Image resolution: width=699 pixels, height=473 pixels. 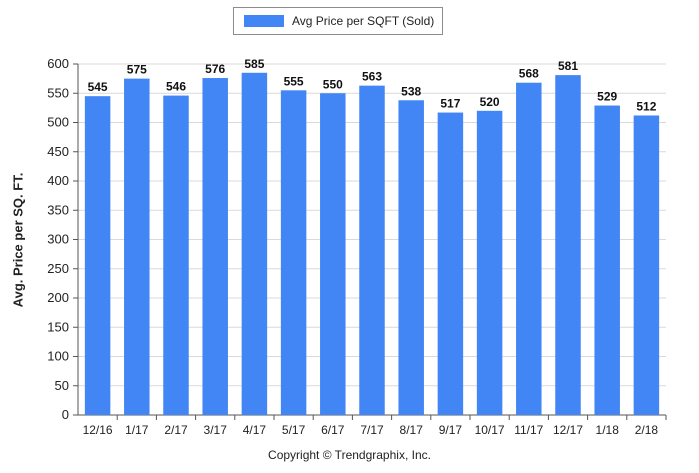 What do you see at coordinates (255, 430) in the screenshot?
I see `x-tick-label: 4/17` at bounding box center [255, 430].